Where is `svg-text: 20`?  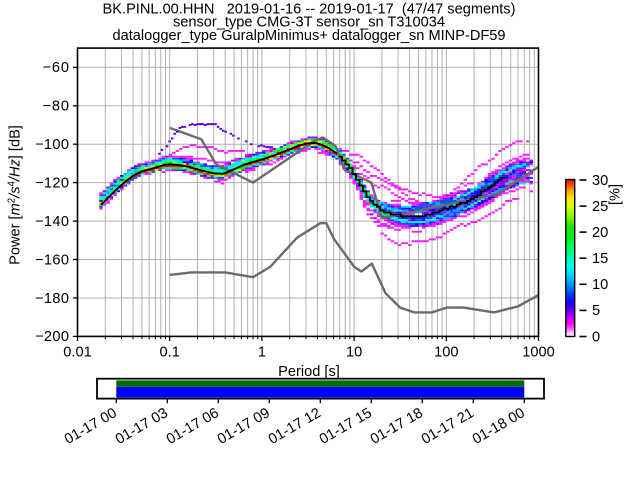 svg-text: 20 is located at coordinates (600, 233).